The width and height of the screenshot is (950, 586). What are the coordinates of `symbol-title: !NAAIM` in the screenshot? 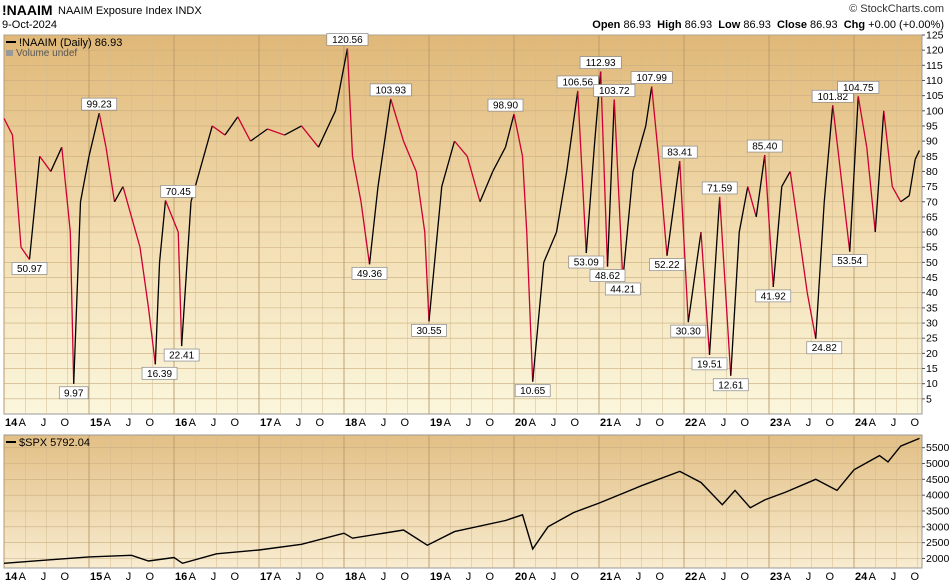 It's located at (27, 10).